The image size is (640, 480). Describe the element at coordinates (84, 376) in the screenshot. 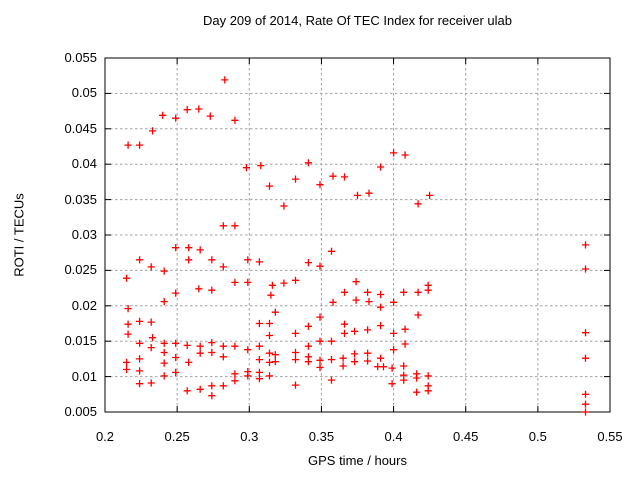

I see `y-tick-label: 0.01` at that location.